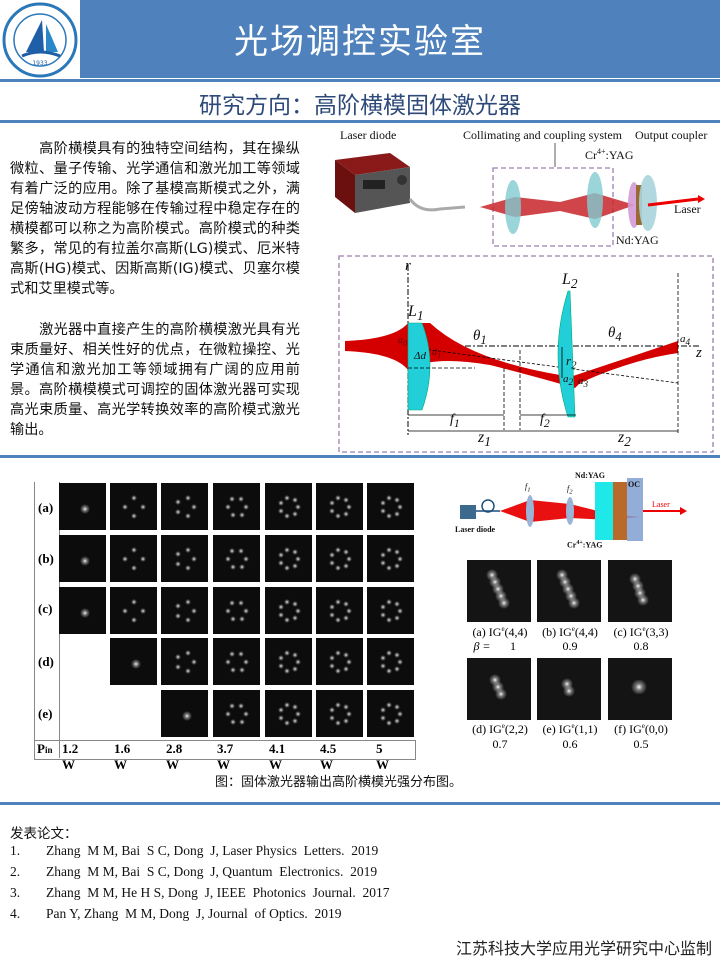  Describe the element at coordinates (500, 744) in the screenshot. I see `beta-d: 0.7` at that location.